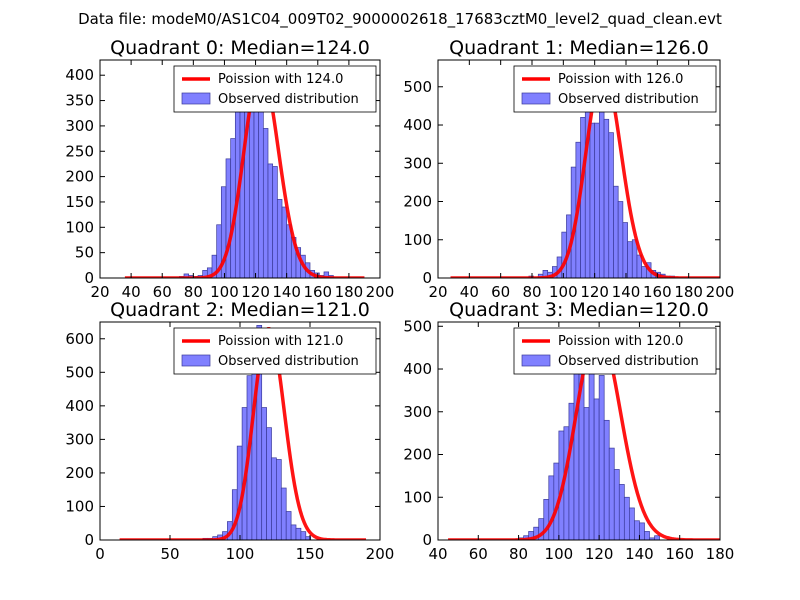 This screenshot has width=800, height=600. What do you see at coordinates (310, 554) in the screenshot?
I see `x-tick-label: 150` at bounding box center [310, 554].